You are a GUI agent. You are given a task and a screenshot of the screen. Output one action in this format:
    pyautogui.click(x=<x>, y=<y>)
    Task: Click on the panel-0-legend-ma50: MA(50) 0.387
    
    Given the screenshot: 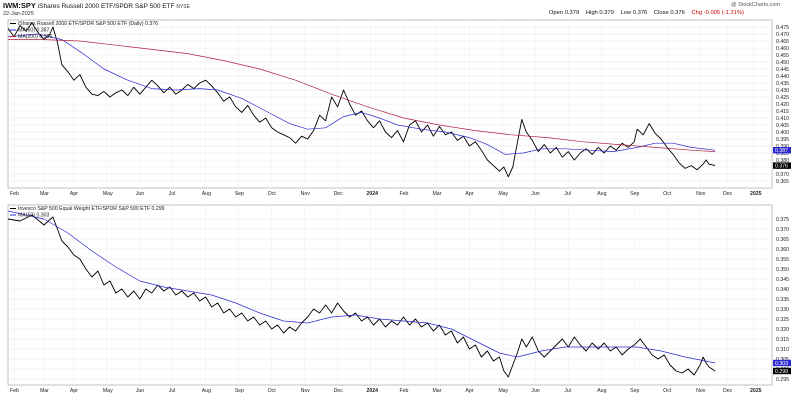 What is the action you would take?
    pyautogui.click(x=34, y=31)
    